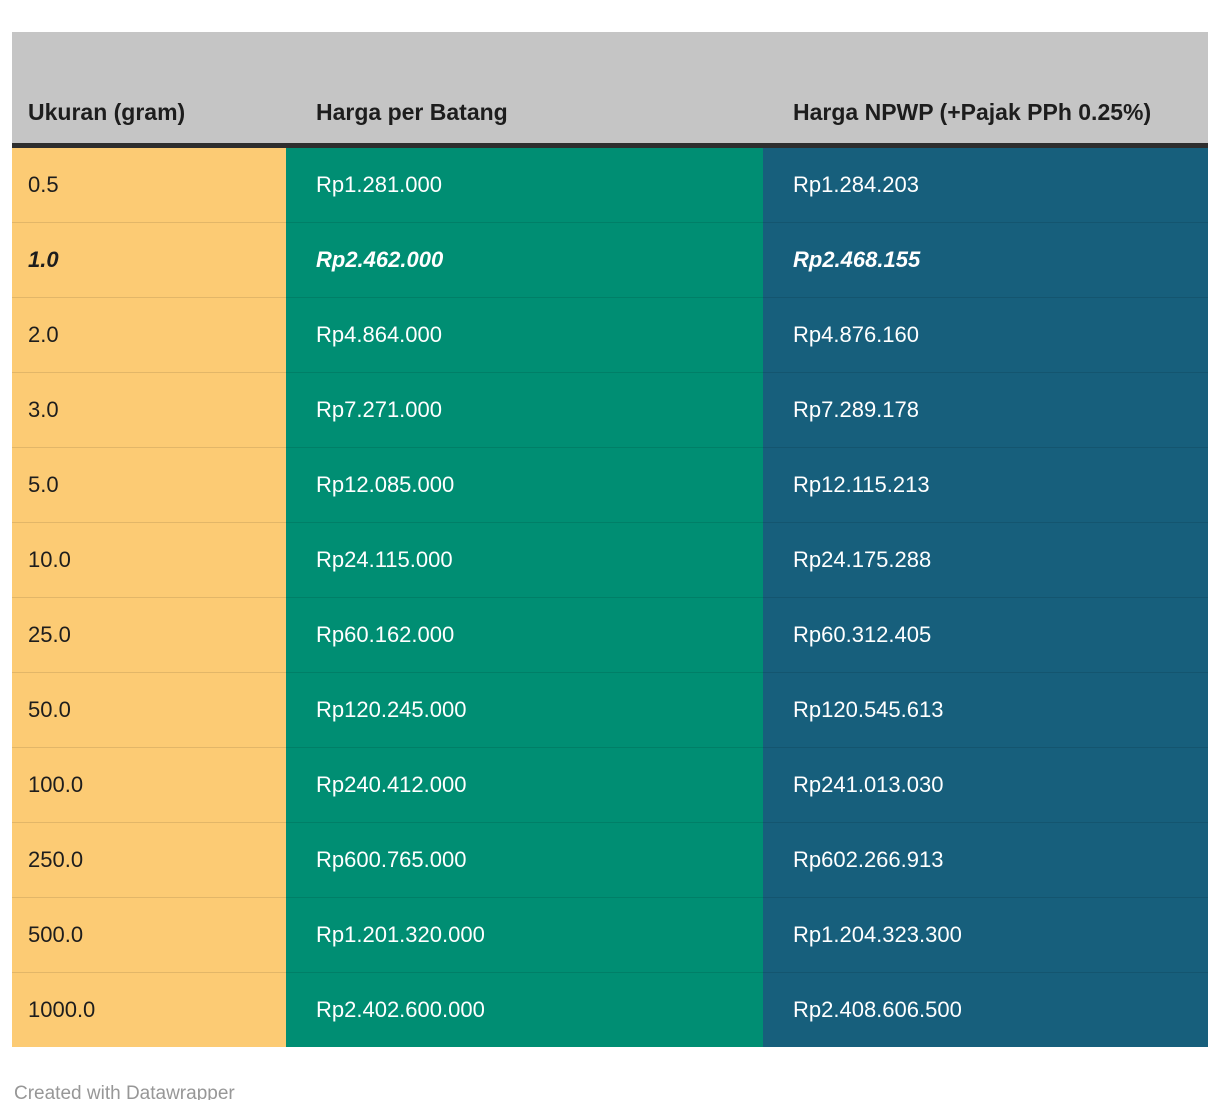 The height and width of the screenshot is (1100, 1220). I want to click on cell-harga: Rp7.271.000, so click(524, 410).